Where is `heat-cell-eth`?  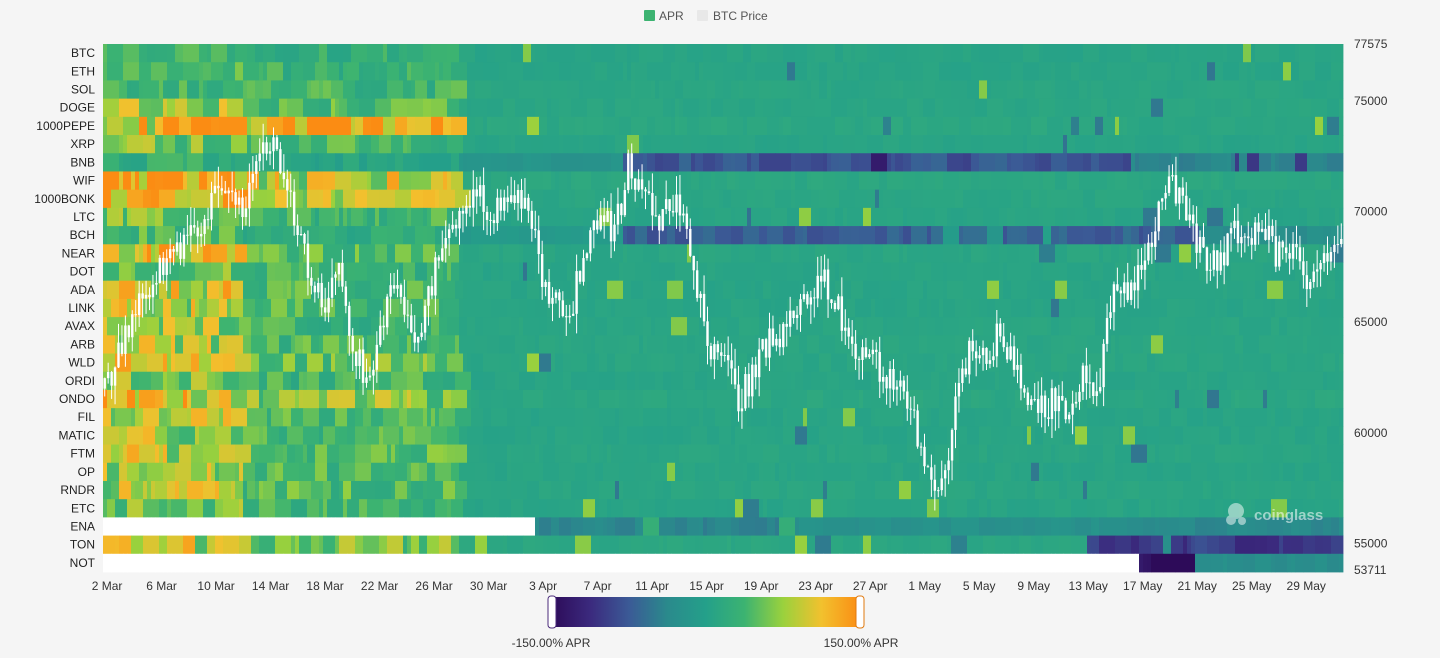 heat-cell-eth is located at coordinates (729, 71).